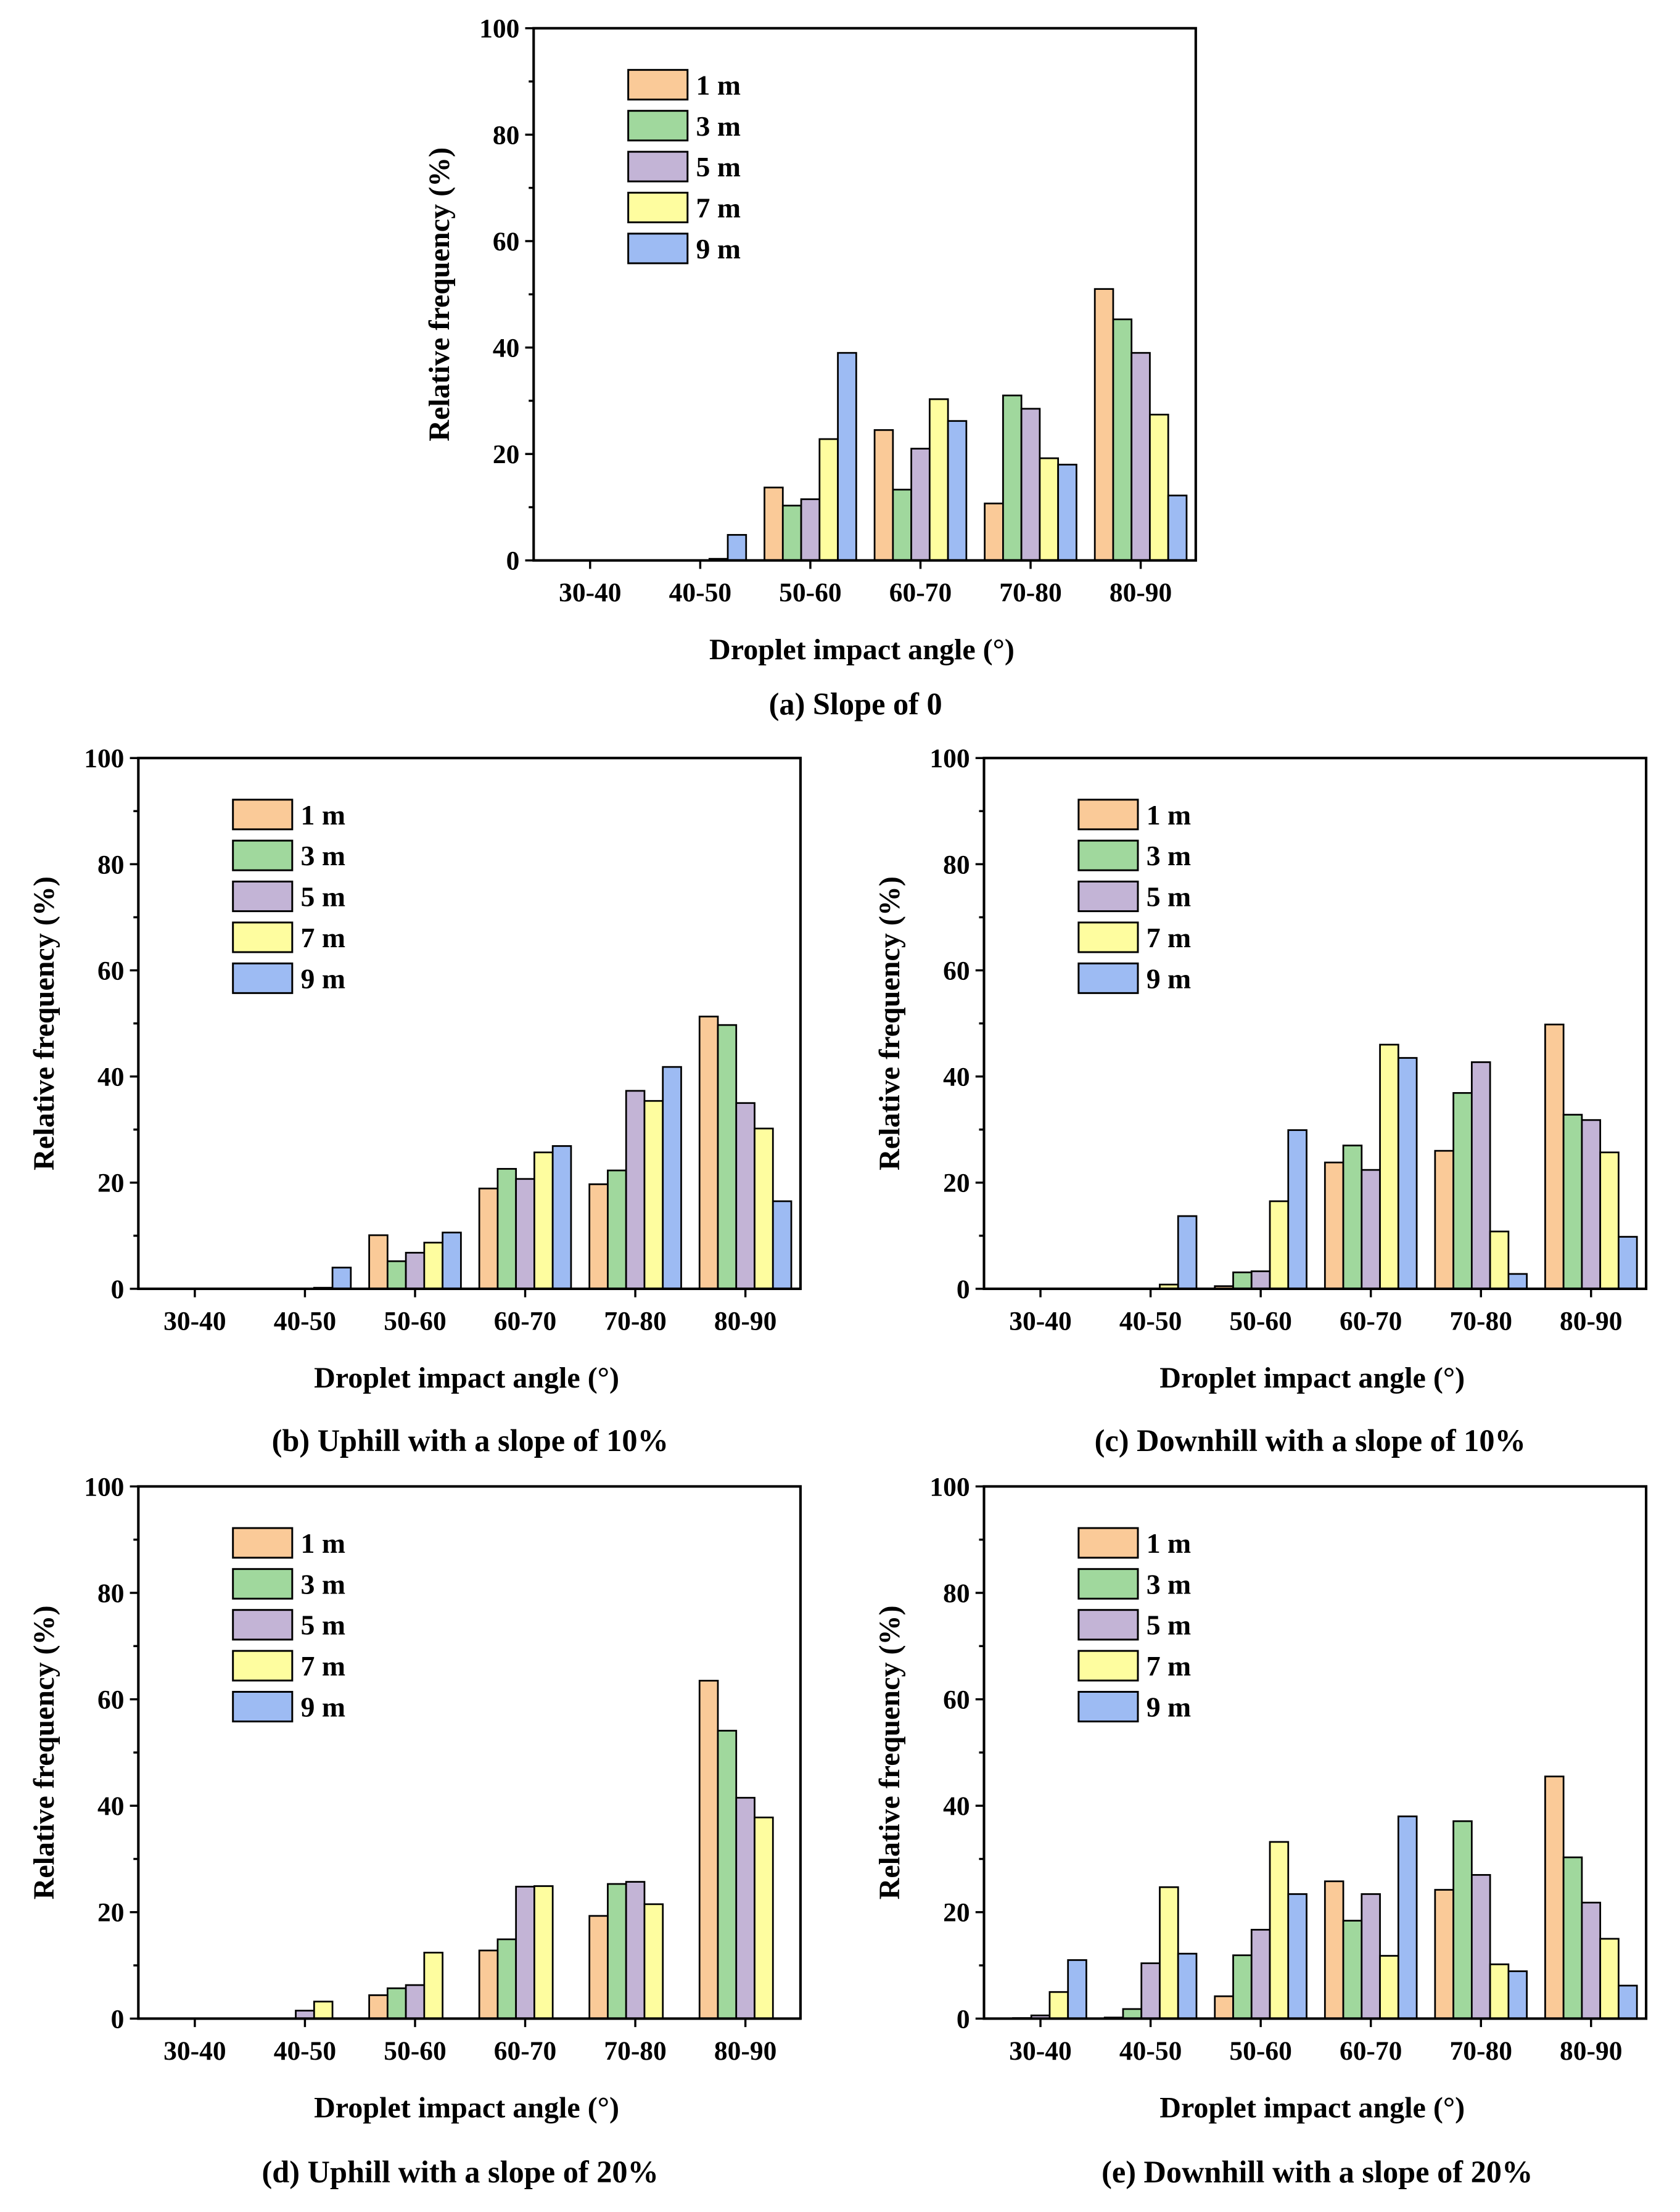  What do you see at coordinates (110, 1699) in the screenshot?
I see `y-tick-label: 60` at bounding box center [110, 1699].